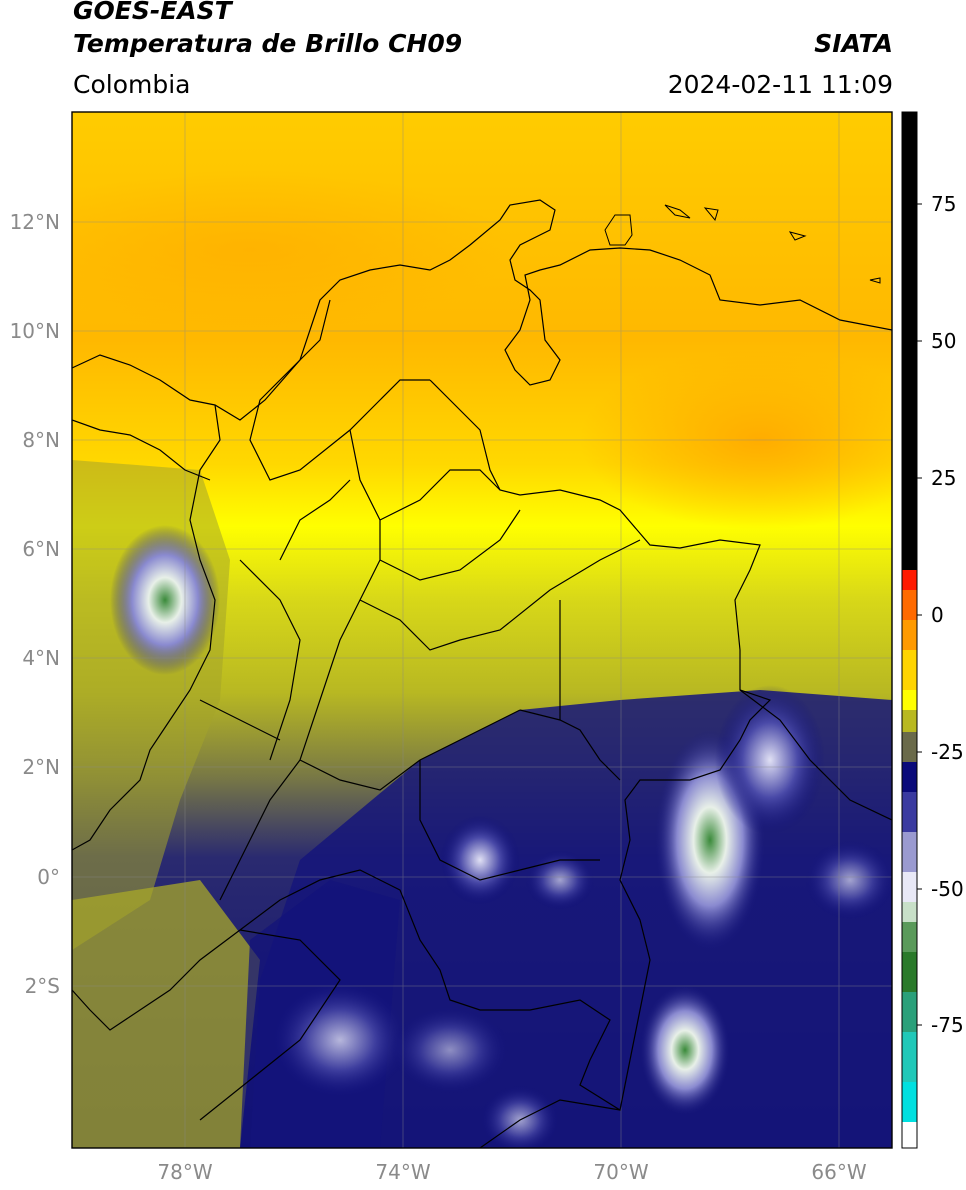 The height and width of the screenshot is (1190, 966). What do you see at coordinates (947, 752) in the screenshot?
I see `colorbar-tick-label: -25` at bounding box center [947, 752].